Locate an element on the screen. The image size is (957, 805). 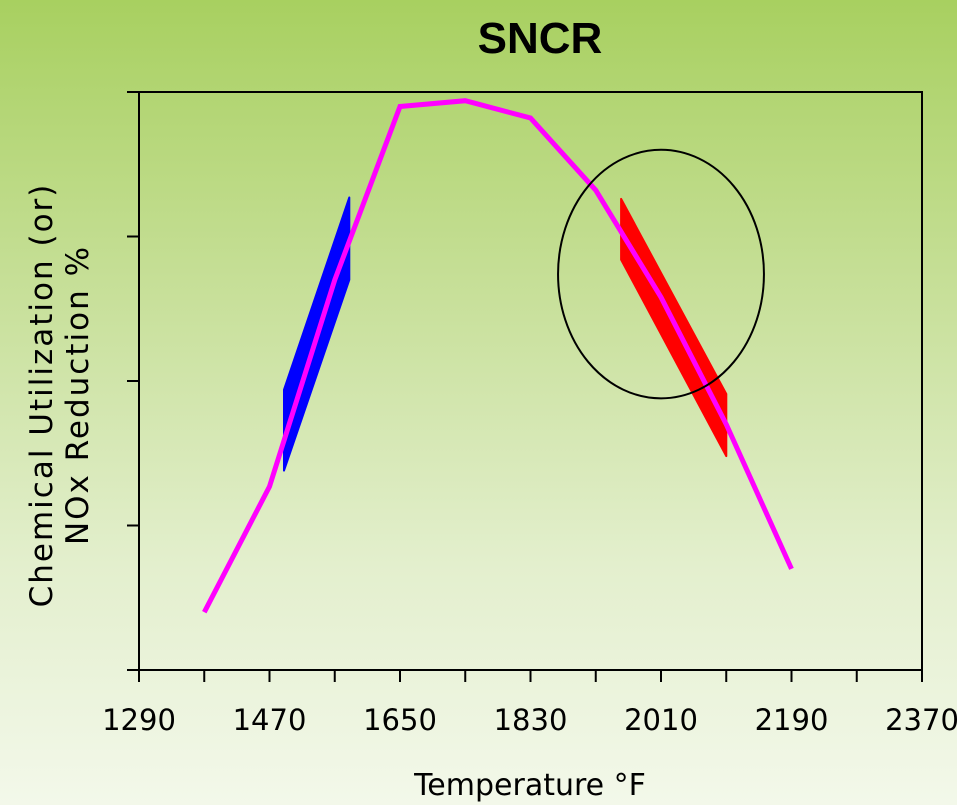
annotation-ellipse is located at coordinates (661, 274).